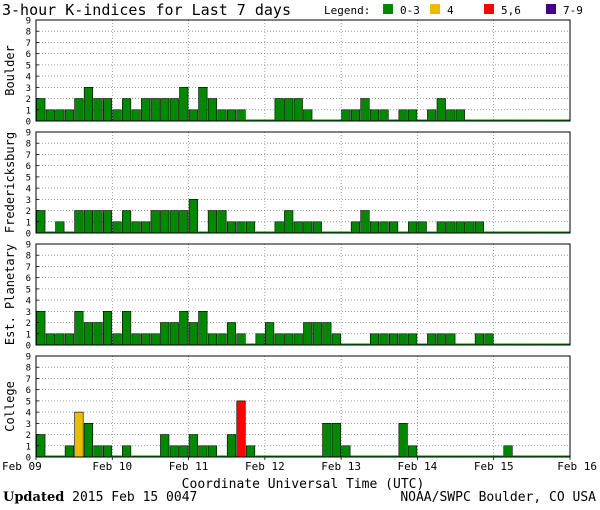  I want to click on y-tick-label: 2, so click(28, 100).